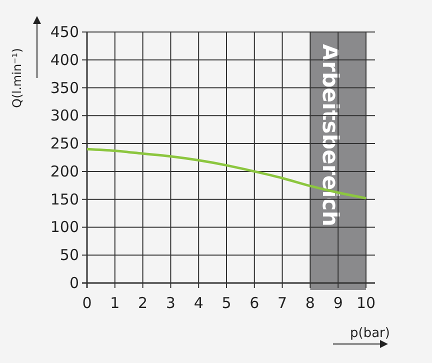 The height and width of the screenshot is (363, 432). What do you see at coordinates (171, 303) in the screenshot?
I see `x-tick-label: 3` at bounding box center [171, 303].